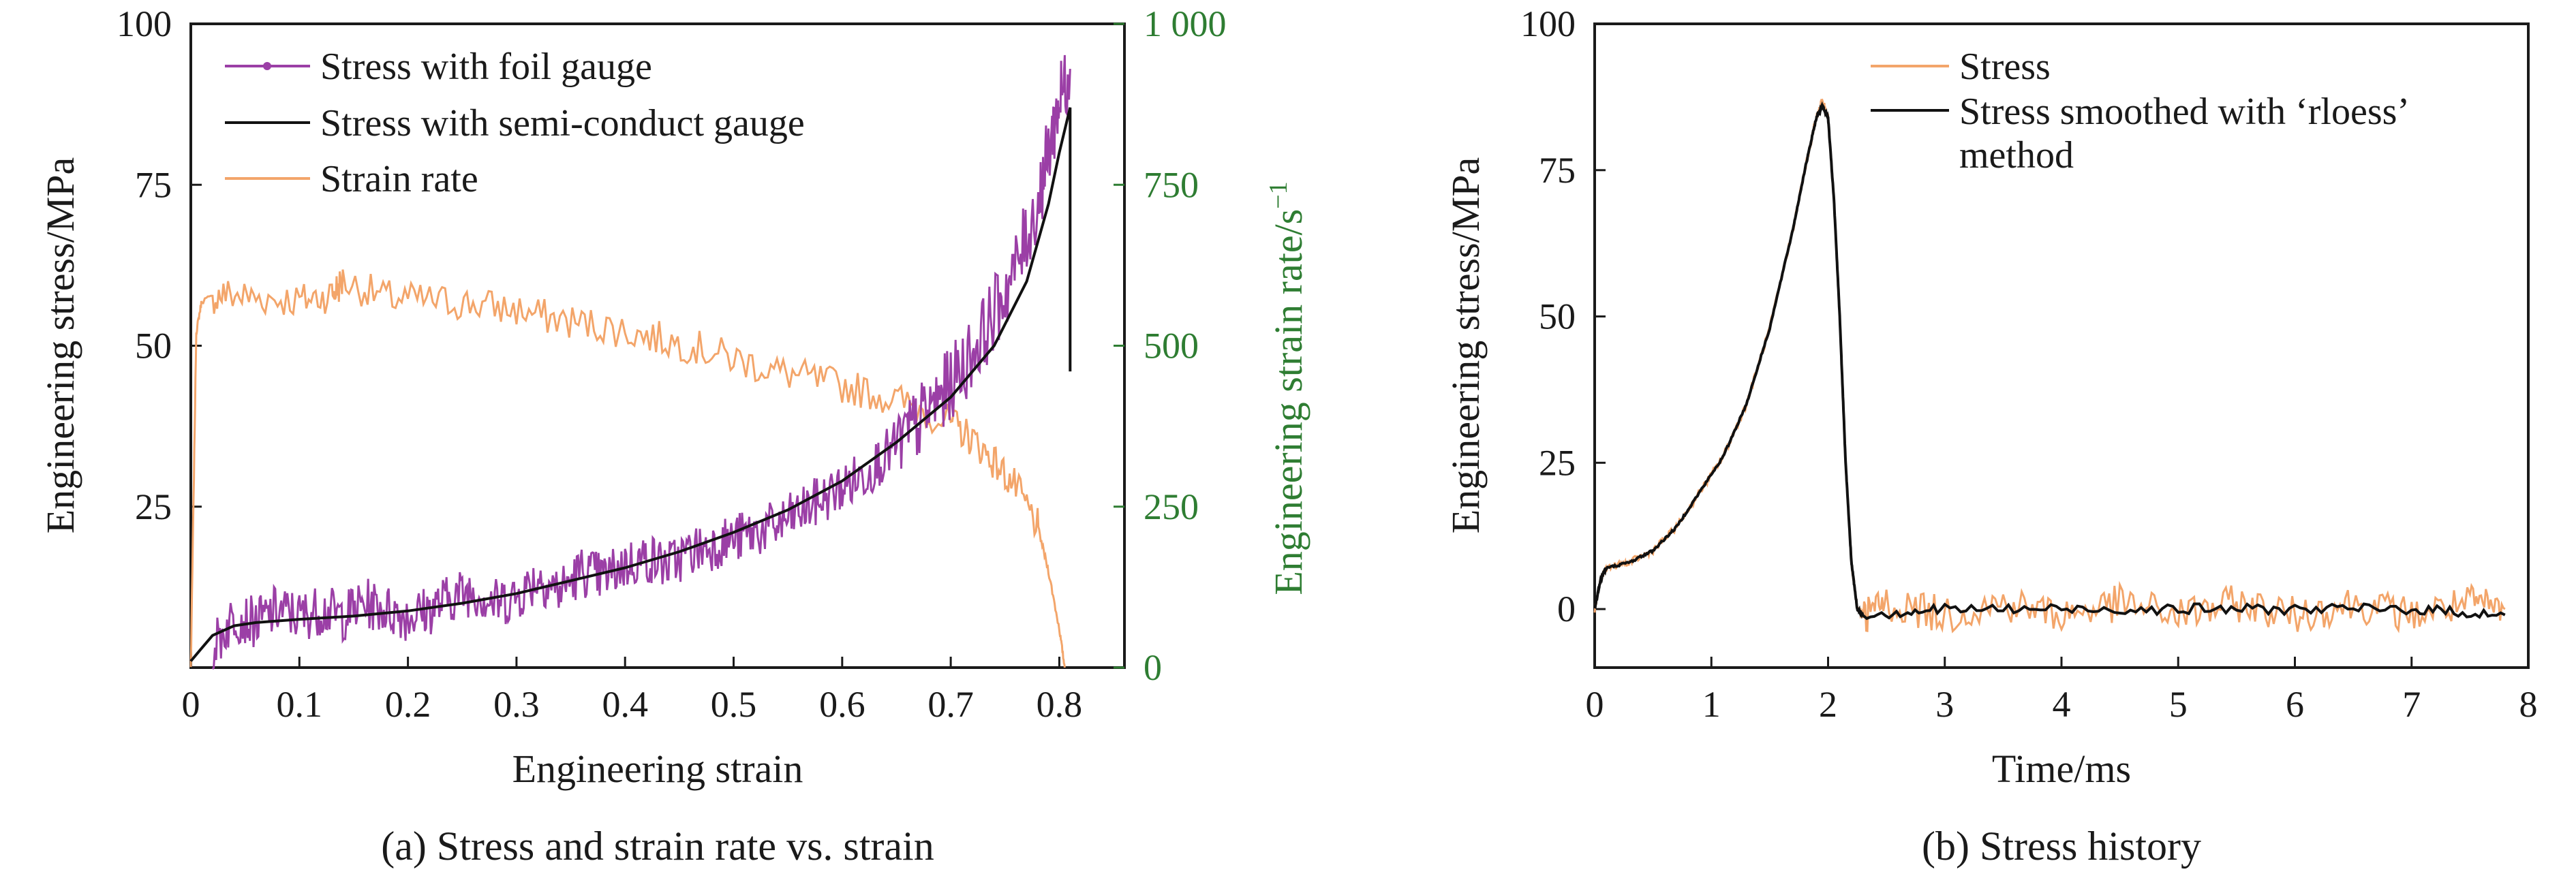 This screenshot has height=874, width=2576. I want to click on chart-b-x-ticks: 0 1 2 3 4 5 6 7 8, so click(2062, 691).